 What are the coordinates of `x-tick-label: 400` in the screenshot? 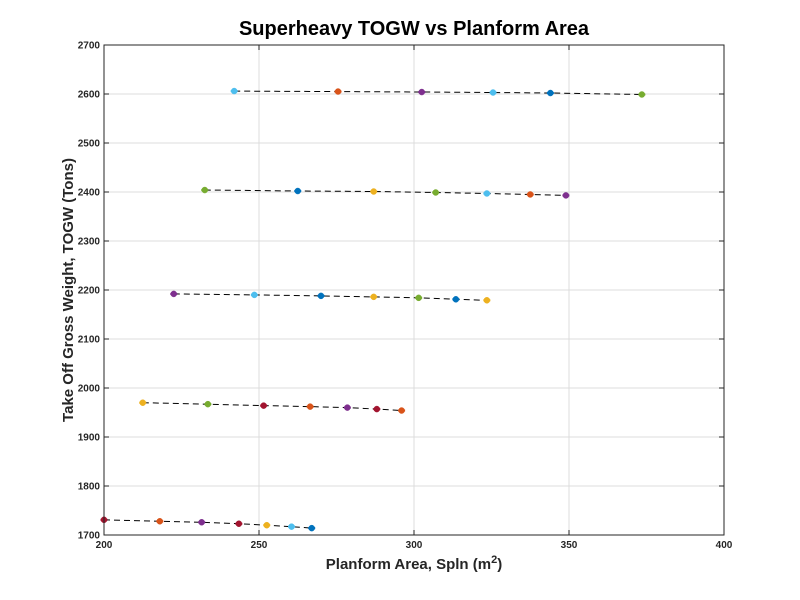 It's located at (724, 545).